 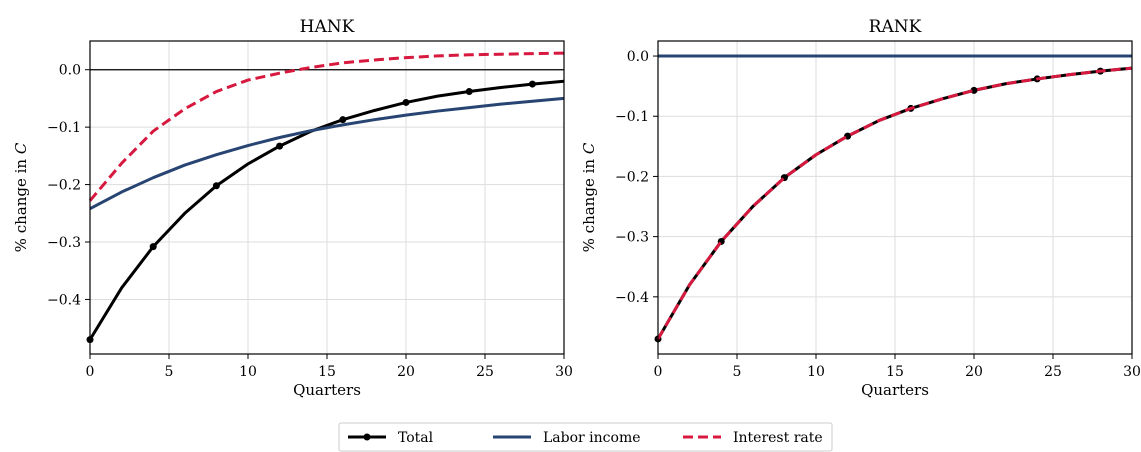 I want to click on legend-label-interest-rate: Interest rate, so click(x=778, y=438).